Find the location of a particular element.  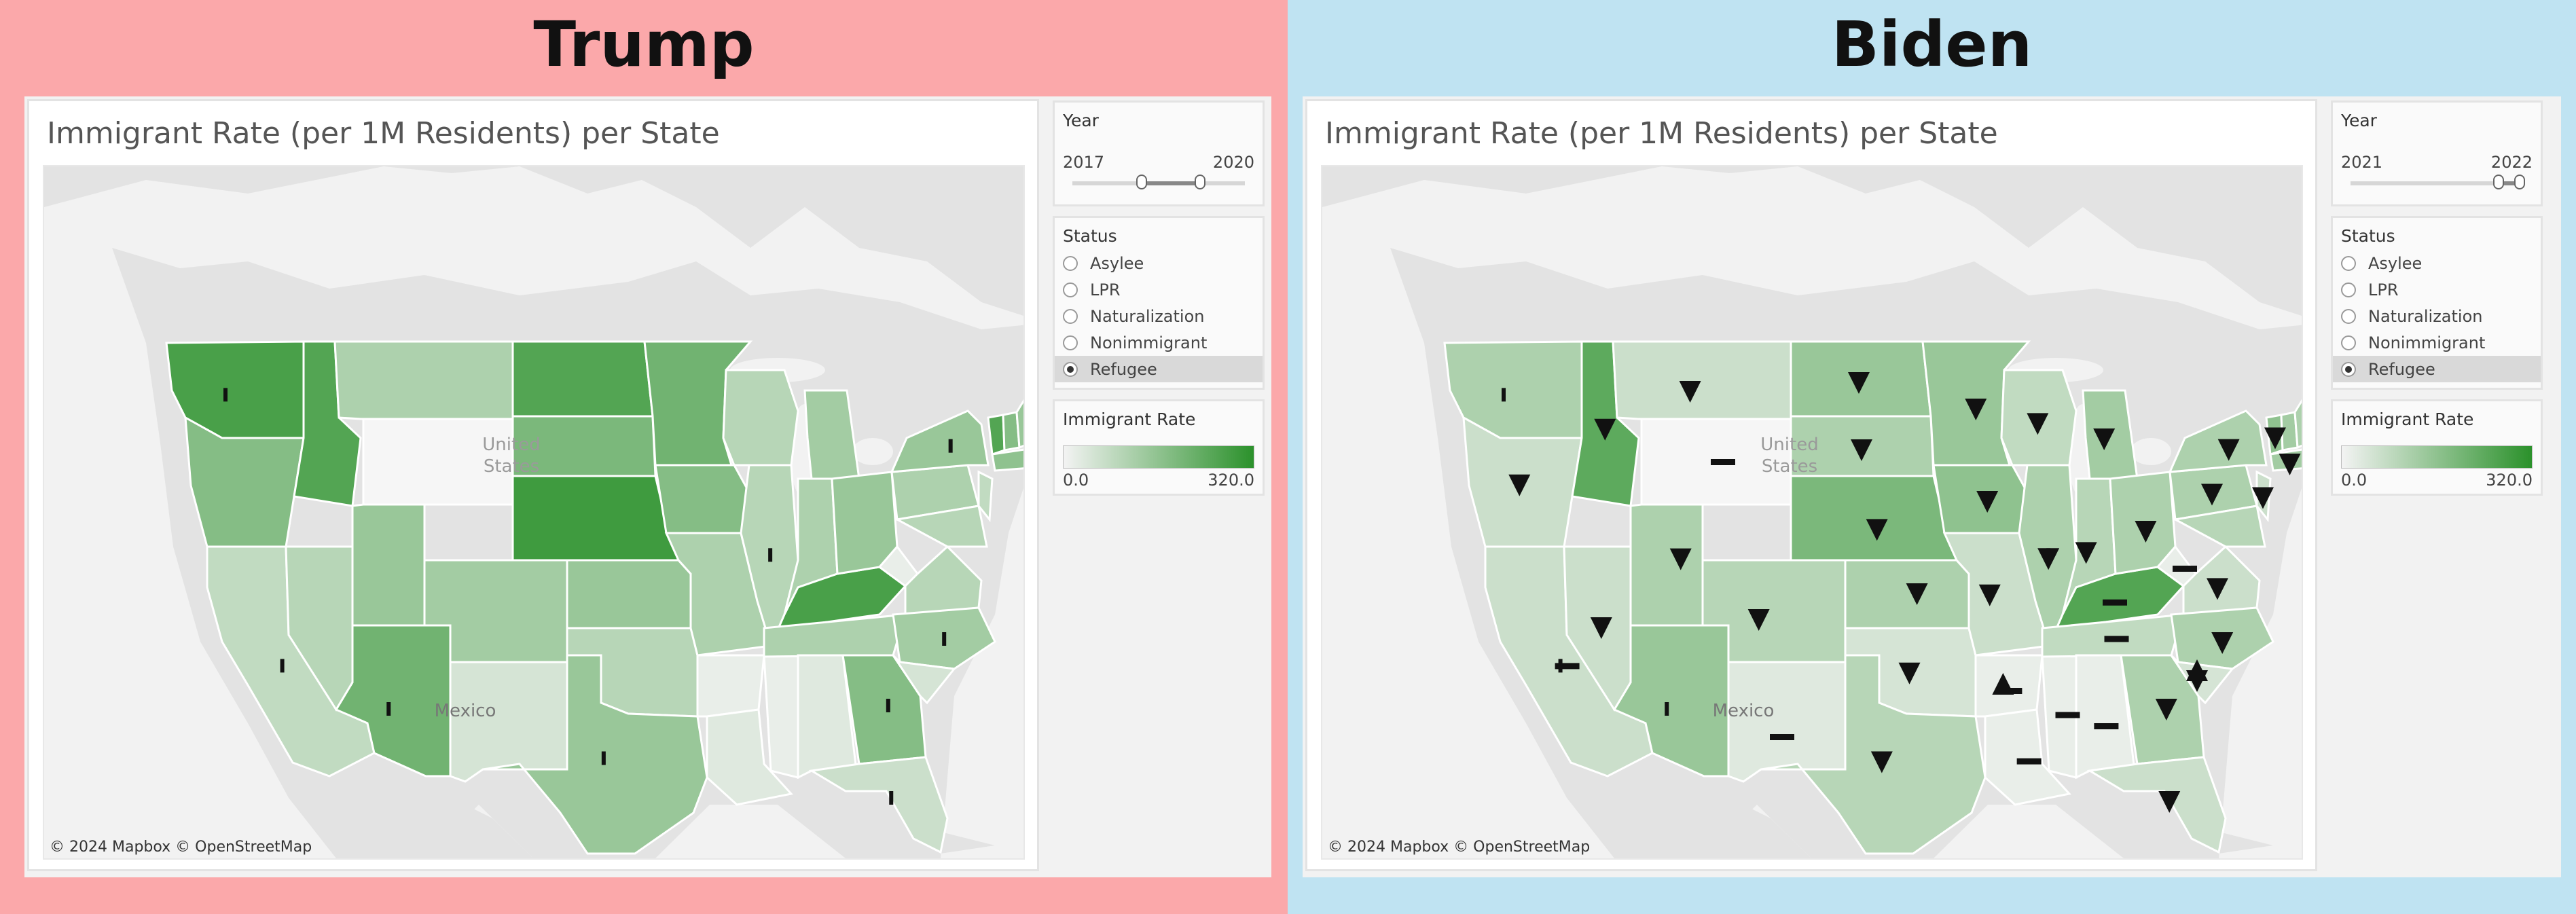

color-legend: Immigrant Rate 0.0 320.0 is located at coordinates (1159, 448).